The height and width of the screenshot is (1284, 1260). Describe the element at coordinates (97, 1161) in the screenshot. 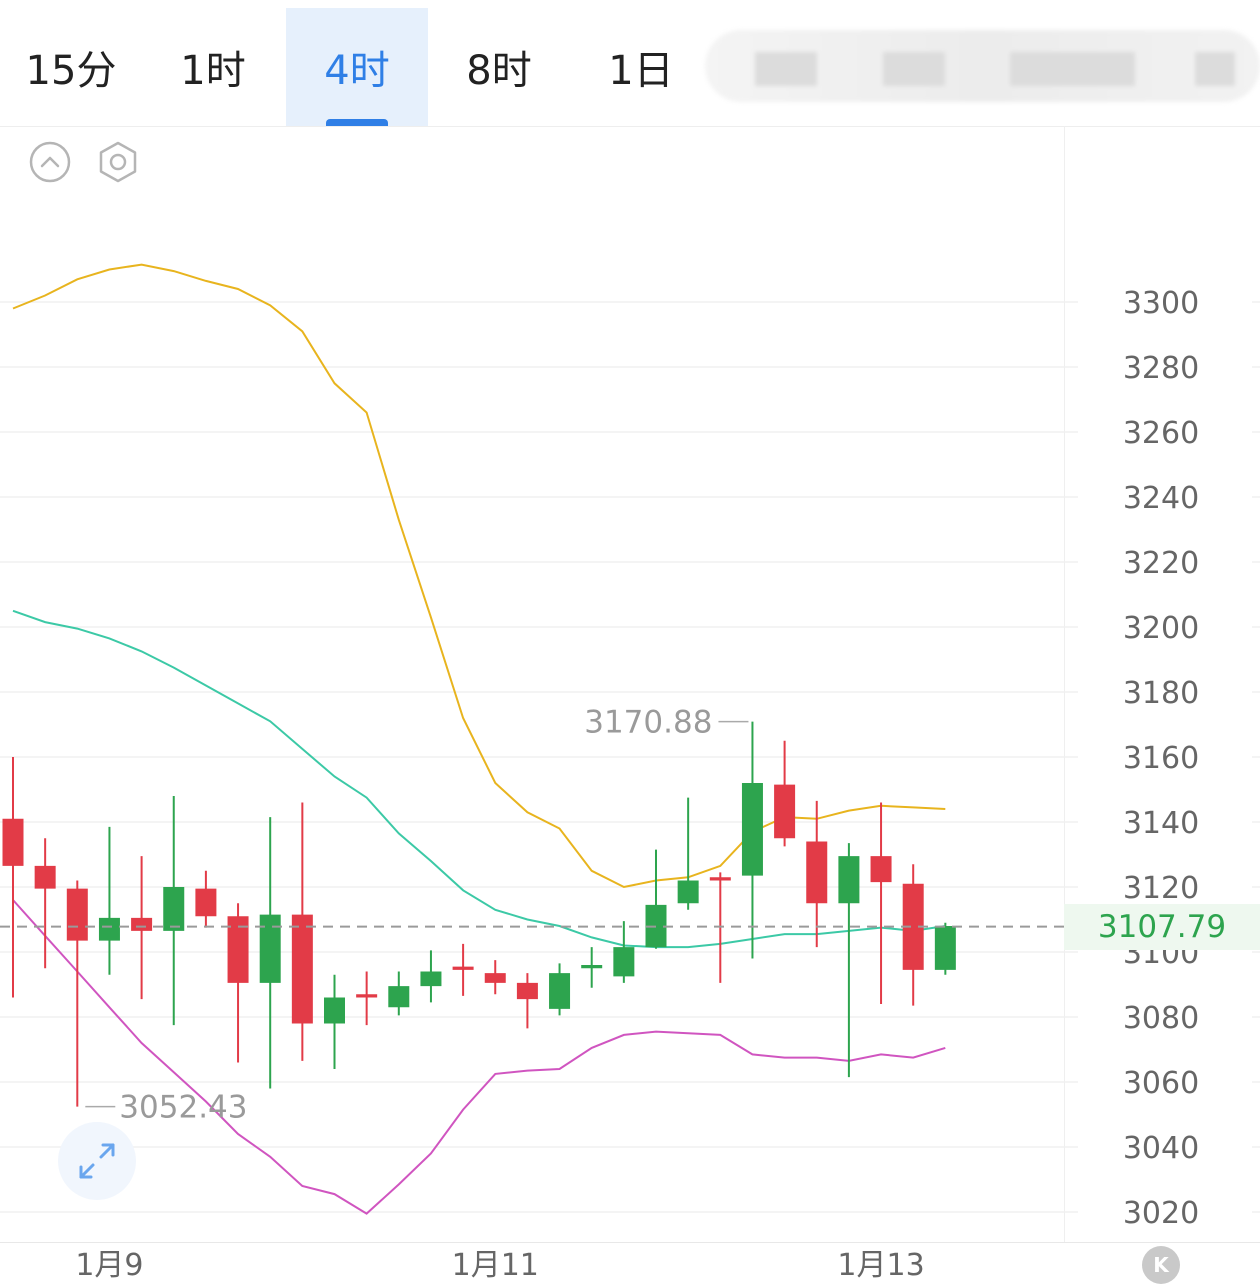

I see `expand-arrows-icon` at that location.